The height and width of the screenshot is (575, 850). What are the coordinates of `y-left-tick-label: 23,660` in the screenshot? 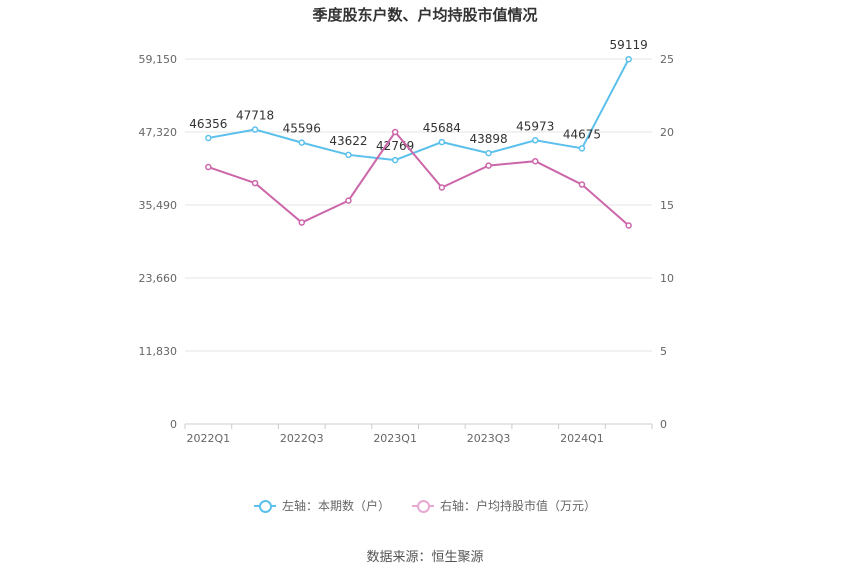 It's located at (158, 278).